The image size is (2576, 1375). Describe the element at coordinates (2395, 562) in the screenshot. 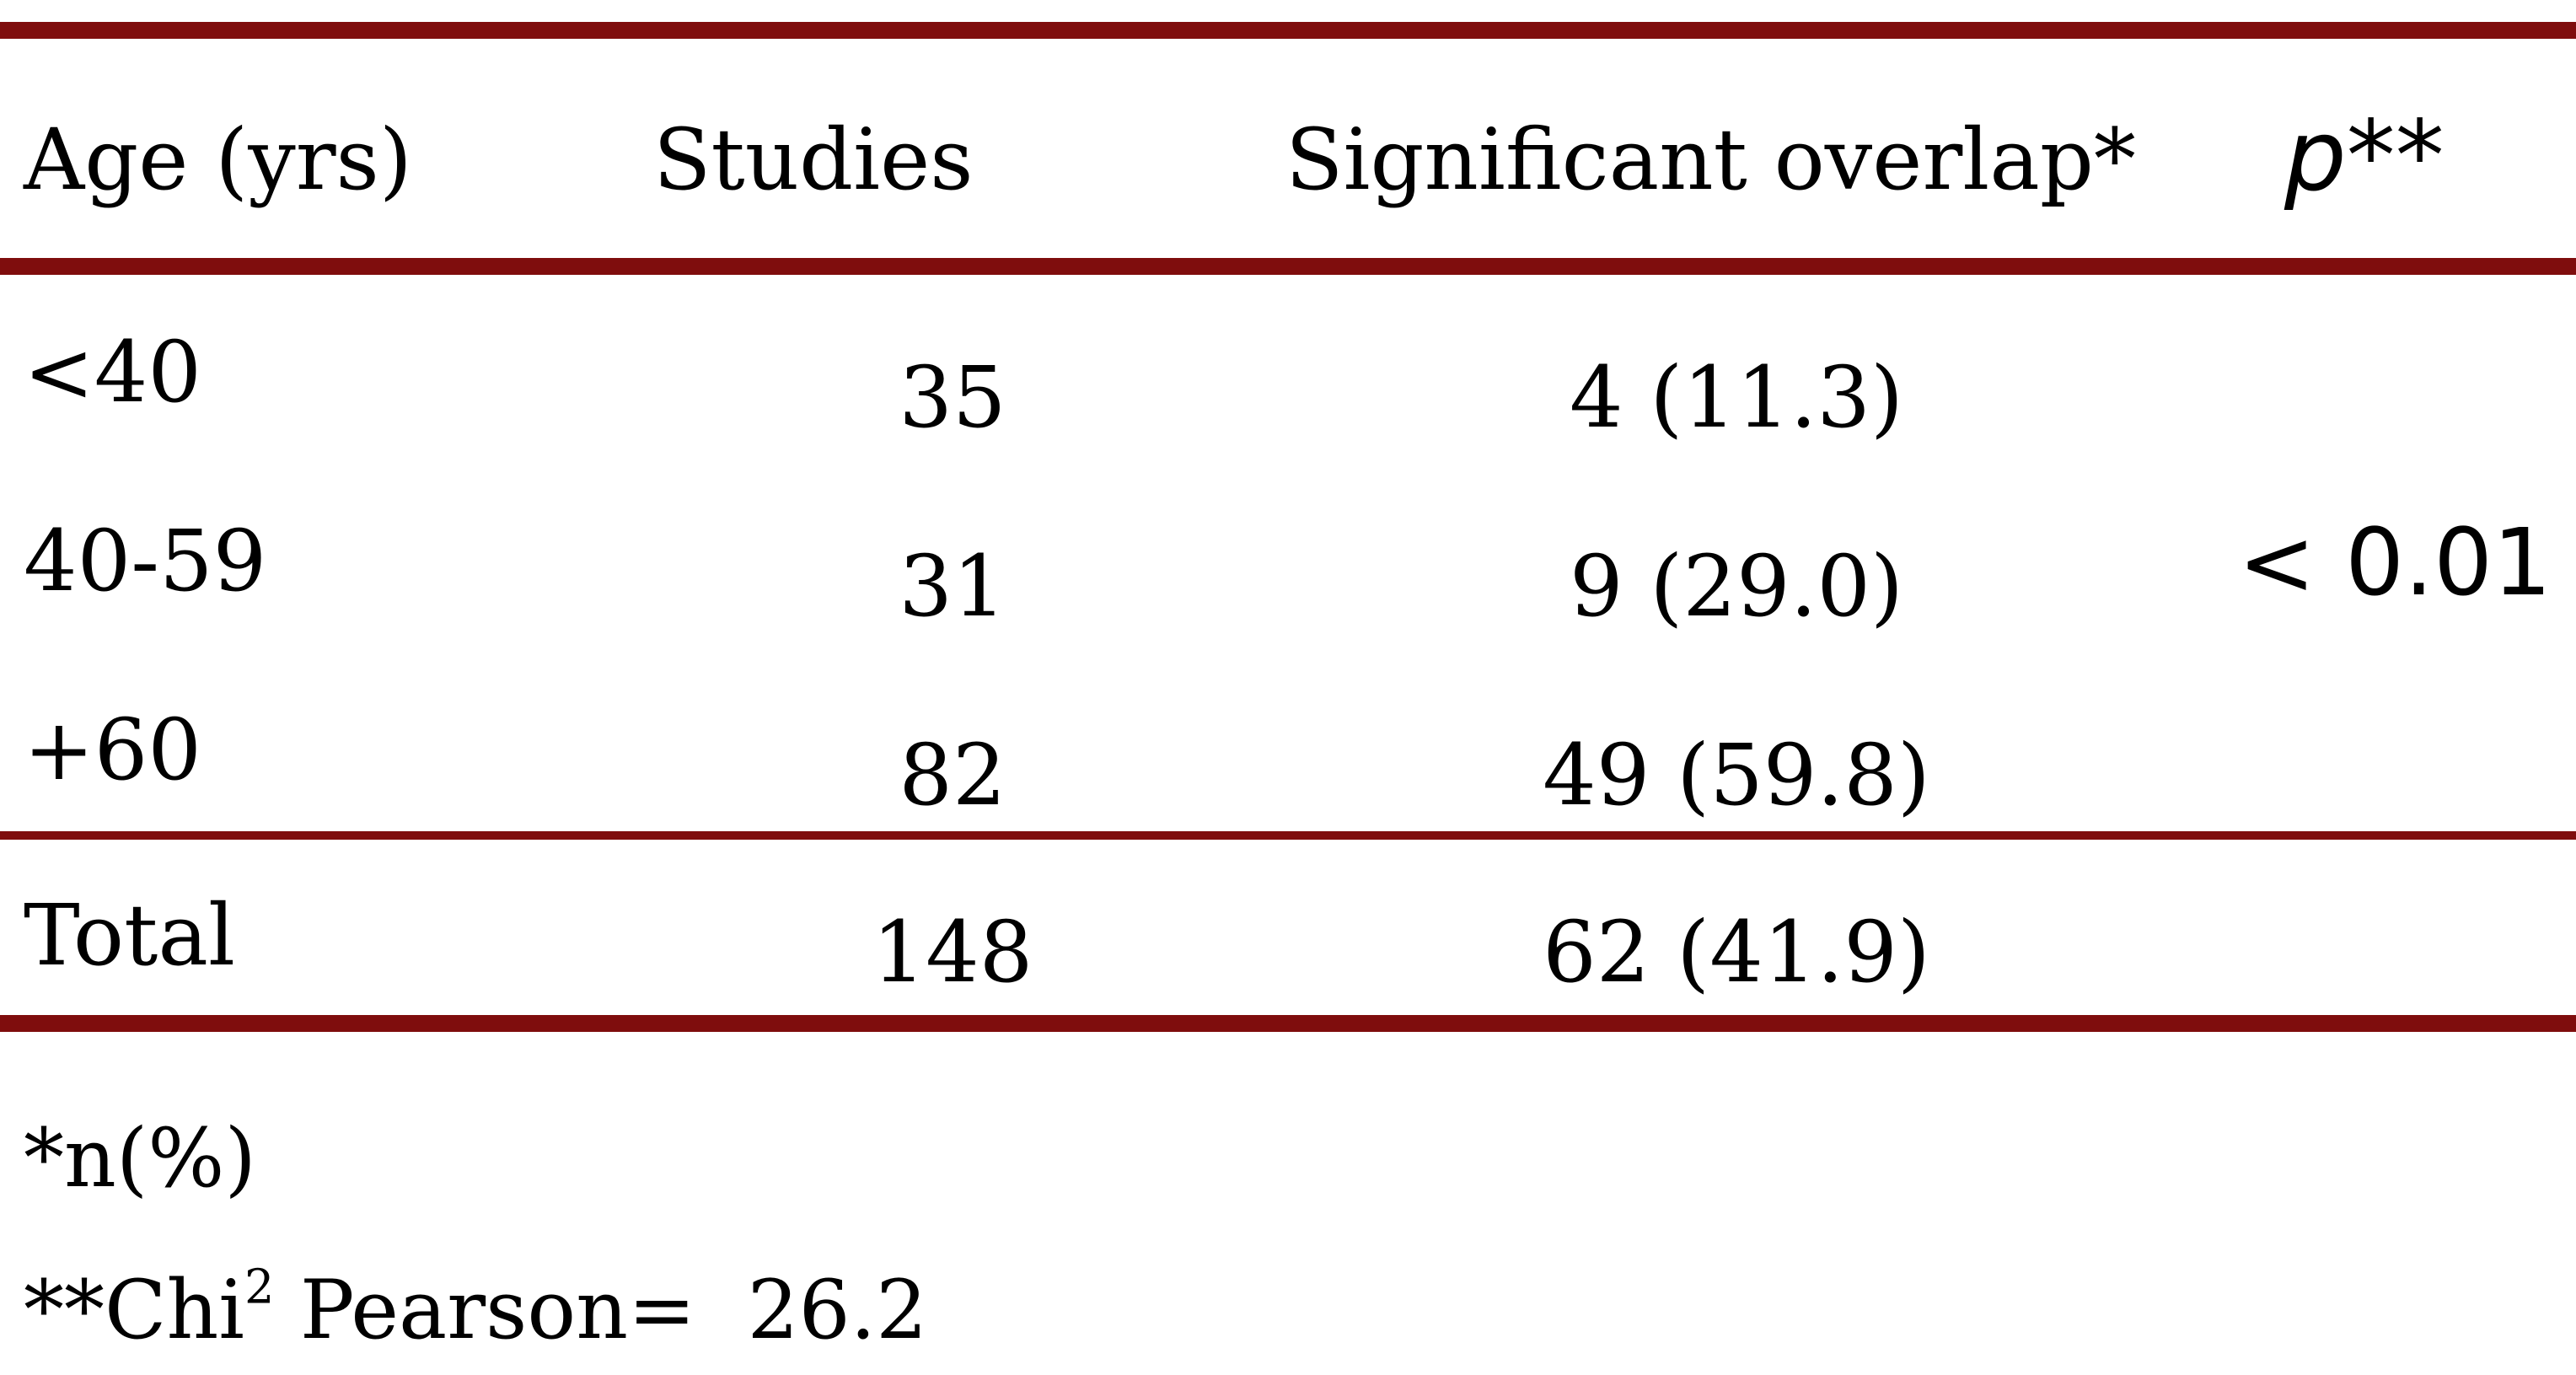

I see `p-value: < 0.01` at that location.